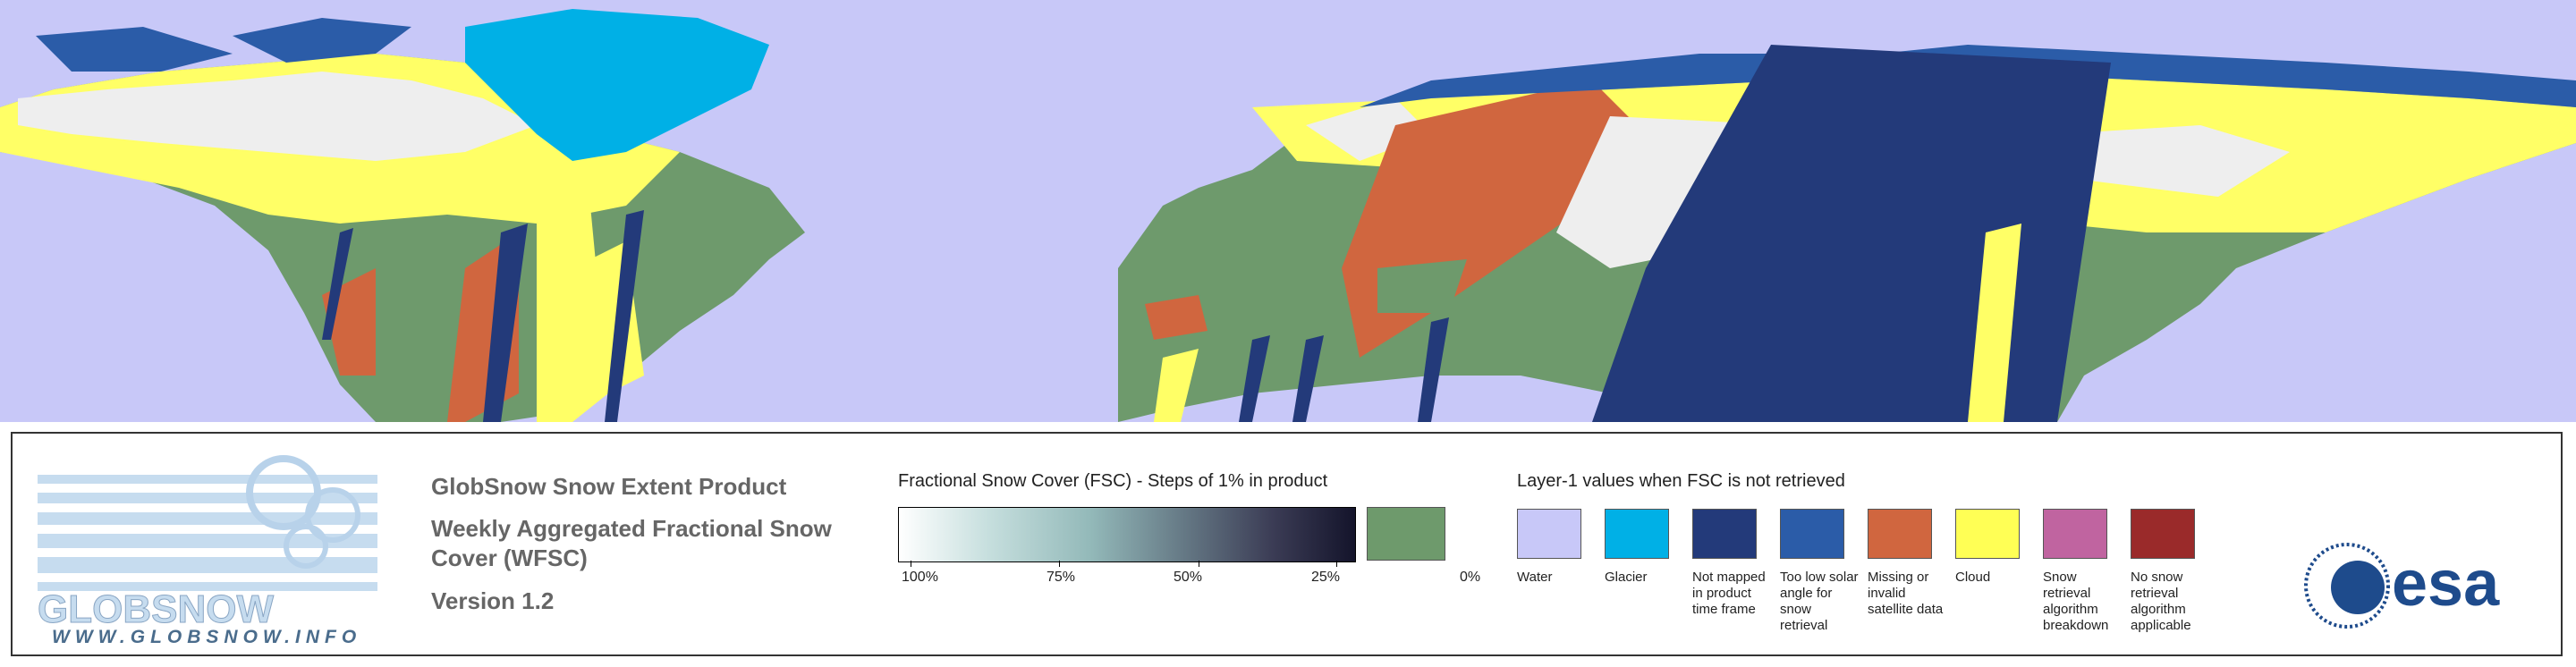 Image resolution: width=2576 pixels, height=667 pixels. Describe the element at coordinates (156, 607) in the screenshot. I see `logo-wordmark: GLOBSNOW` at that location.